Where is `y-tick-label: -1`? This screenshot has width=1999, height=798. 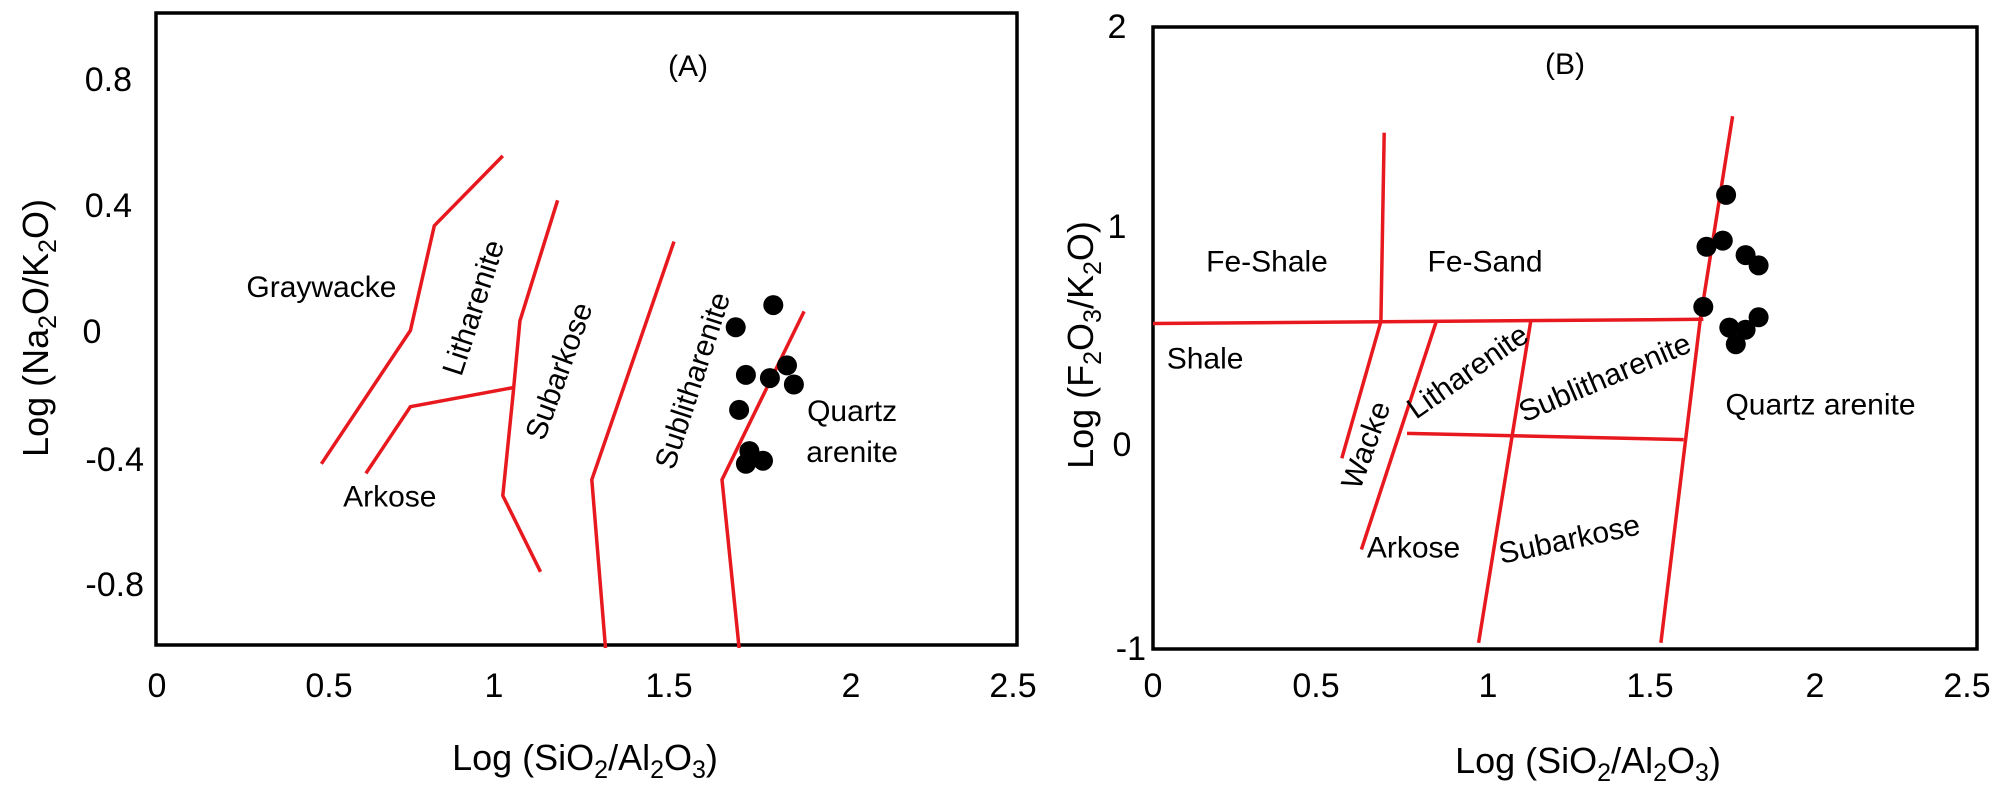
y-tick-label: -1 is located at coordinates (1131, 649).